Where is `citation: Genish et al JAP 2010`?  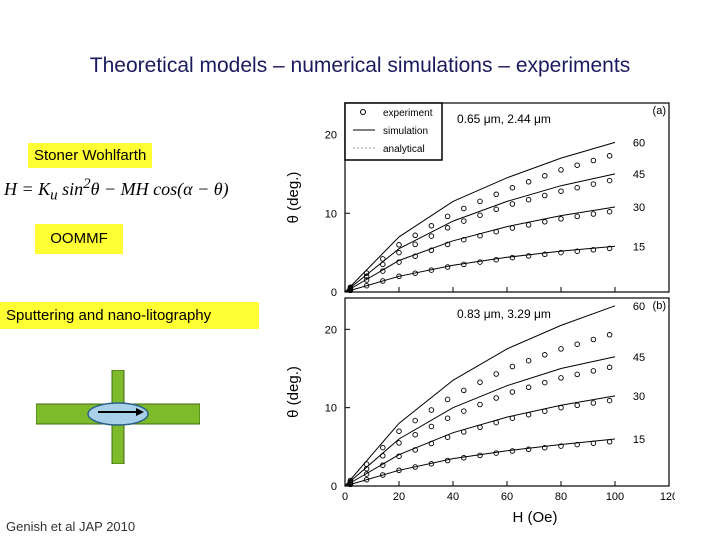 citation: Genish et al JAP 2010 is located at coordinates (71, 526).